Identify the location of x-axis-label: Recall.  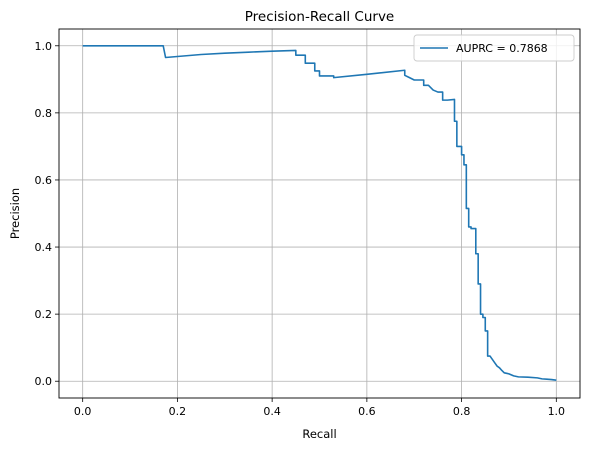
(319, 434).